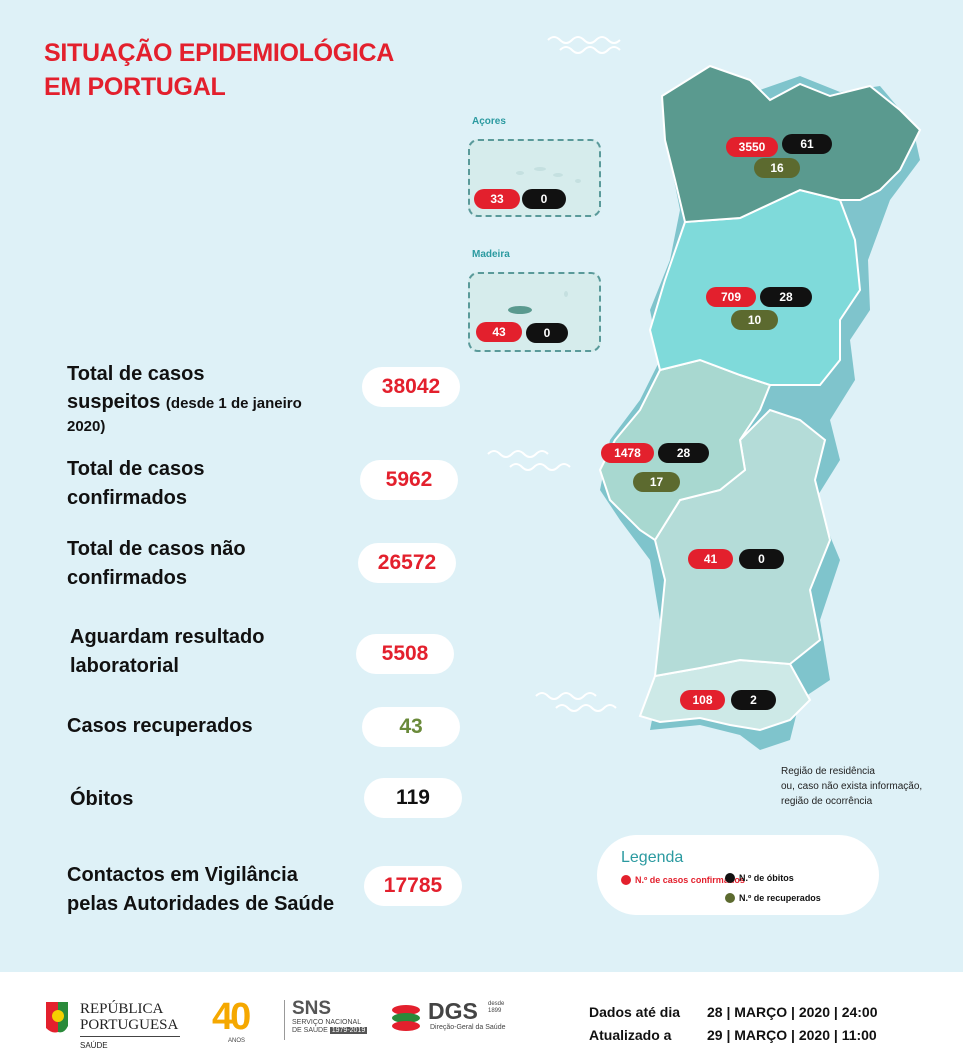  What do you see at coordinates (792, 1035) in the screenshot?
I see `atualizado-value: 29 | MARÇO | 2020 | 11:00` at bounding box center [792, 1035].